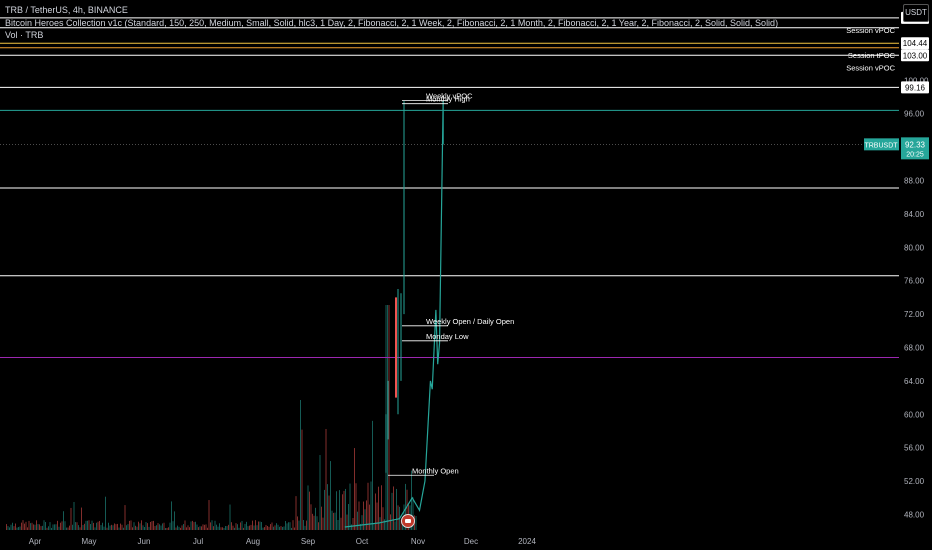  Describe the element at coordinates (24, 35) in the screenshot. I see `volume-title: Vol · TRB` at that location.